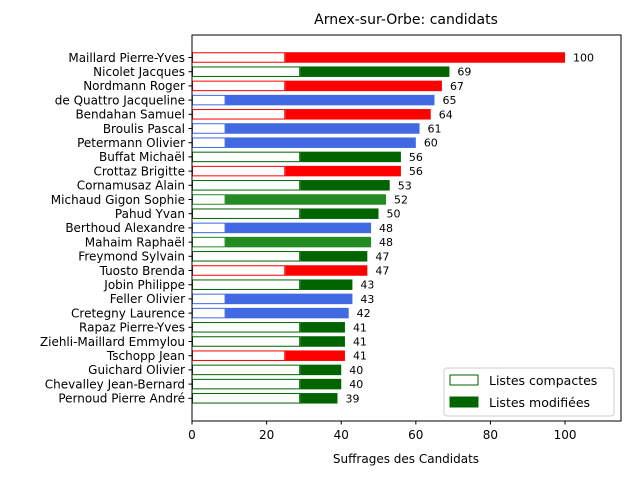  What do you see at coordinates (490, 435) in the screenshot?
I see `x-tick-label: 80` at bounding box center [490, 435].